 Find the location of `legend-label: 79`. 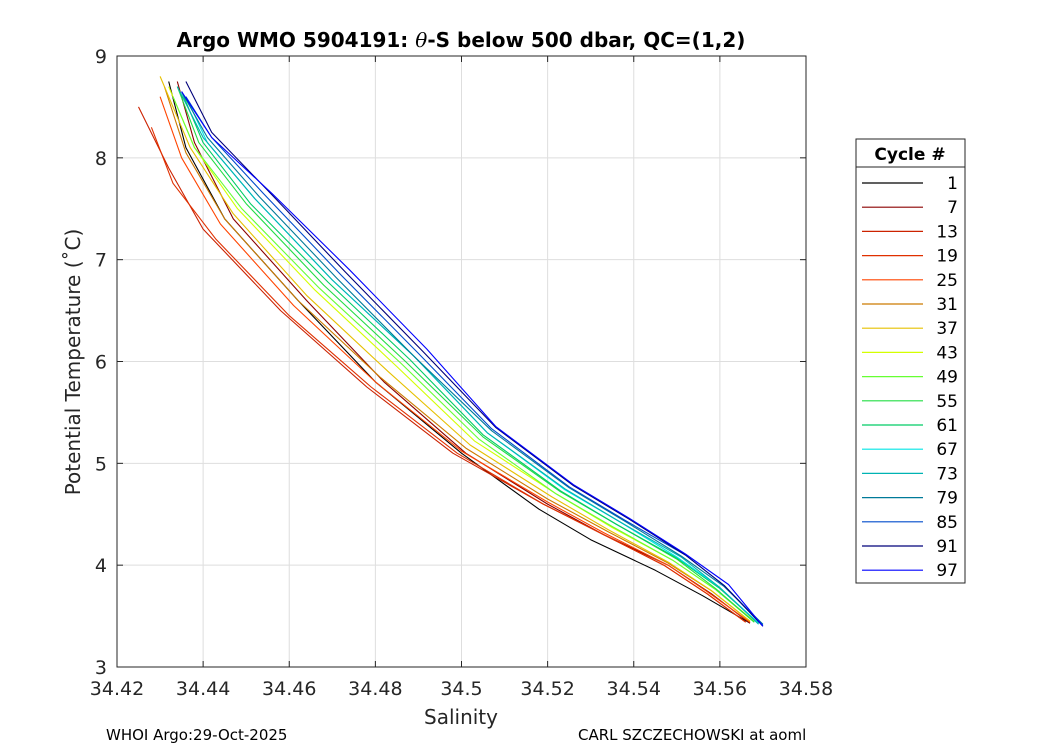

legend-label: 79 is located at coordinates (947, 499).